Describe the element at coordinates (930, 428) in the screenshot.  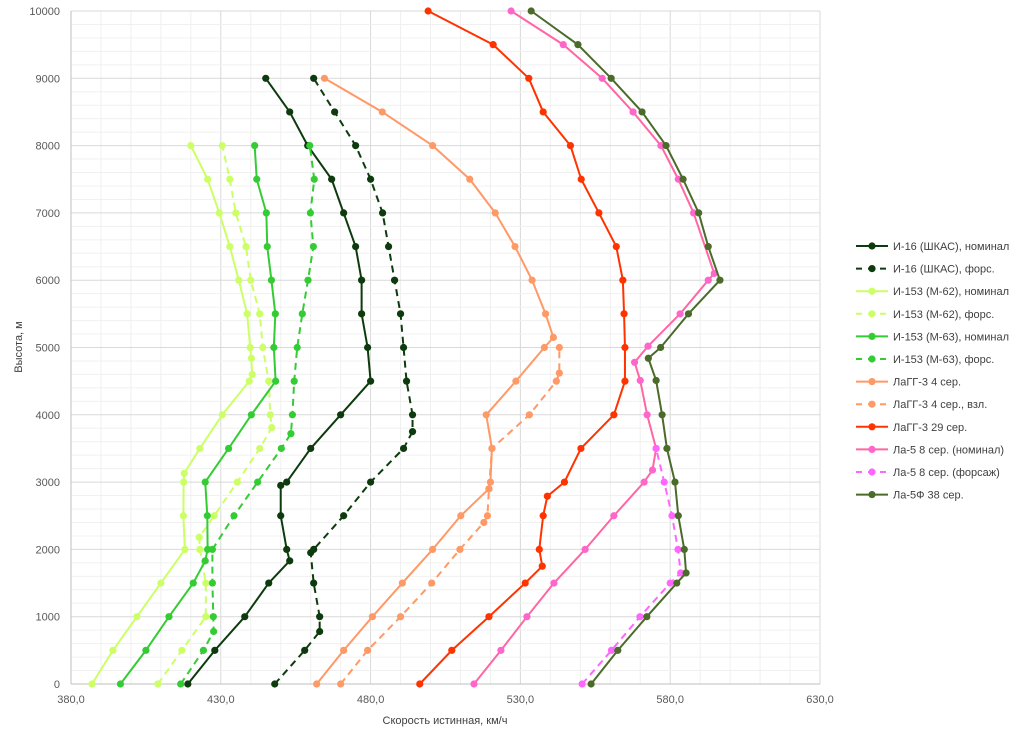
I see `legend-label: ЛаГГ-3 29 сер.` at that location.